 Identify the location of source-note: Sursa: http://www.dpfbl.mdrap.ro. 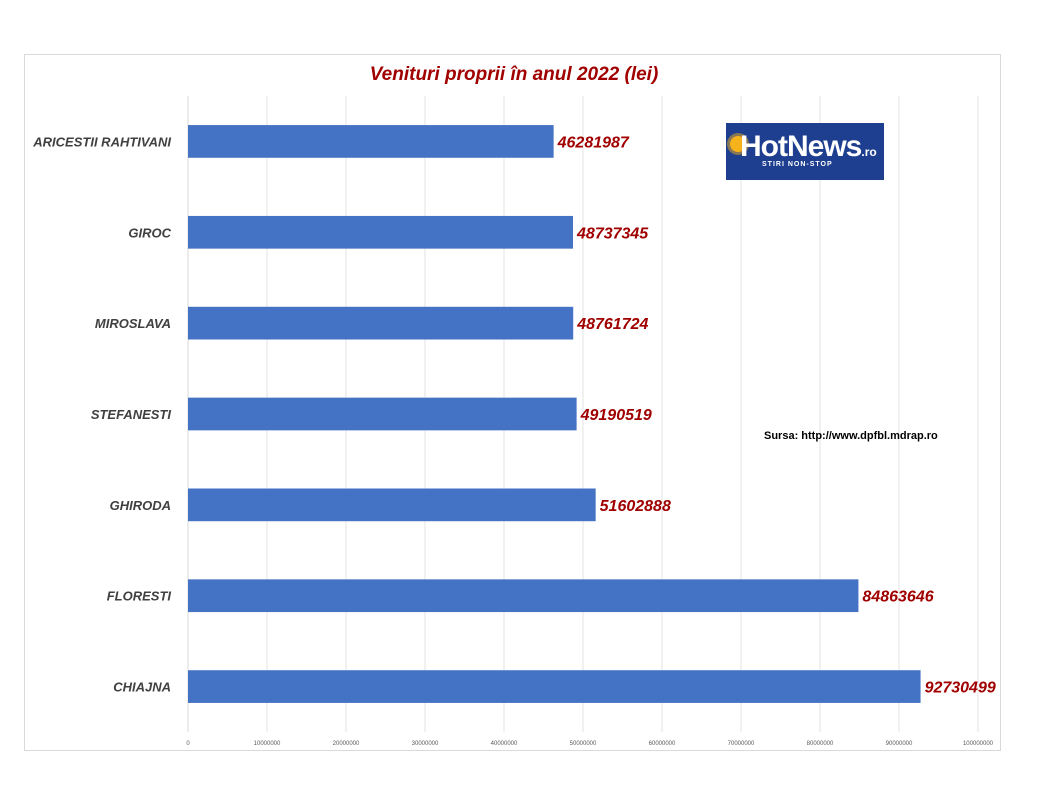
(851, 436).